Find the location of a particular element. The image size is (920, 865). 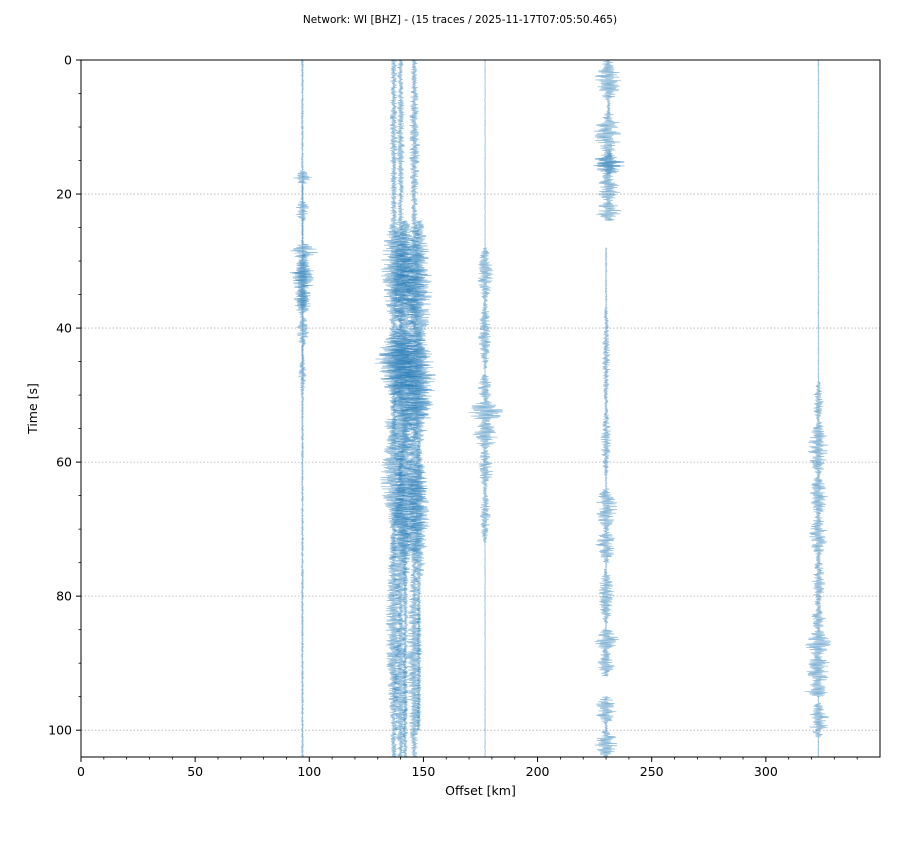

y-tick-label: 20 is located at coordinates (64, 194).